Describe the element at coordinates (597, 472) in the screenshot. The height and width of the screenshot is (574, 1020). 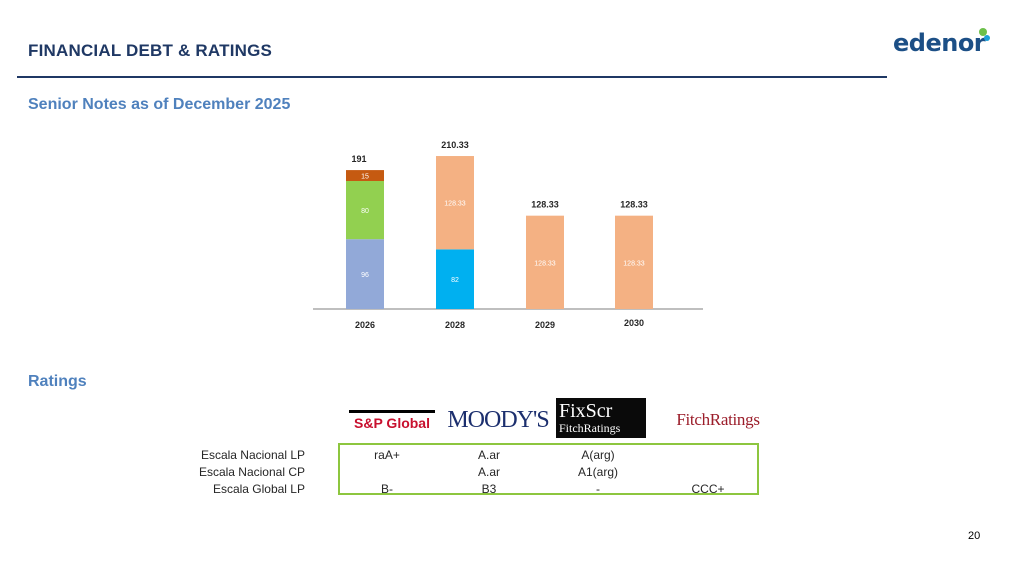
I see `rating-cell-fix: A1(arg)` at that location.